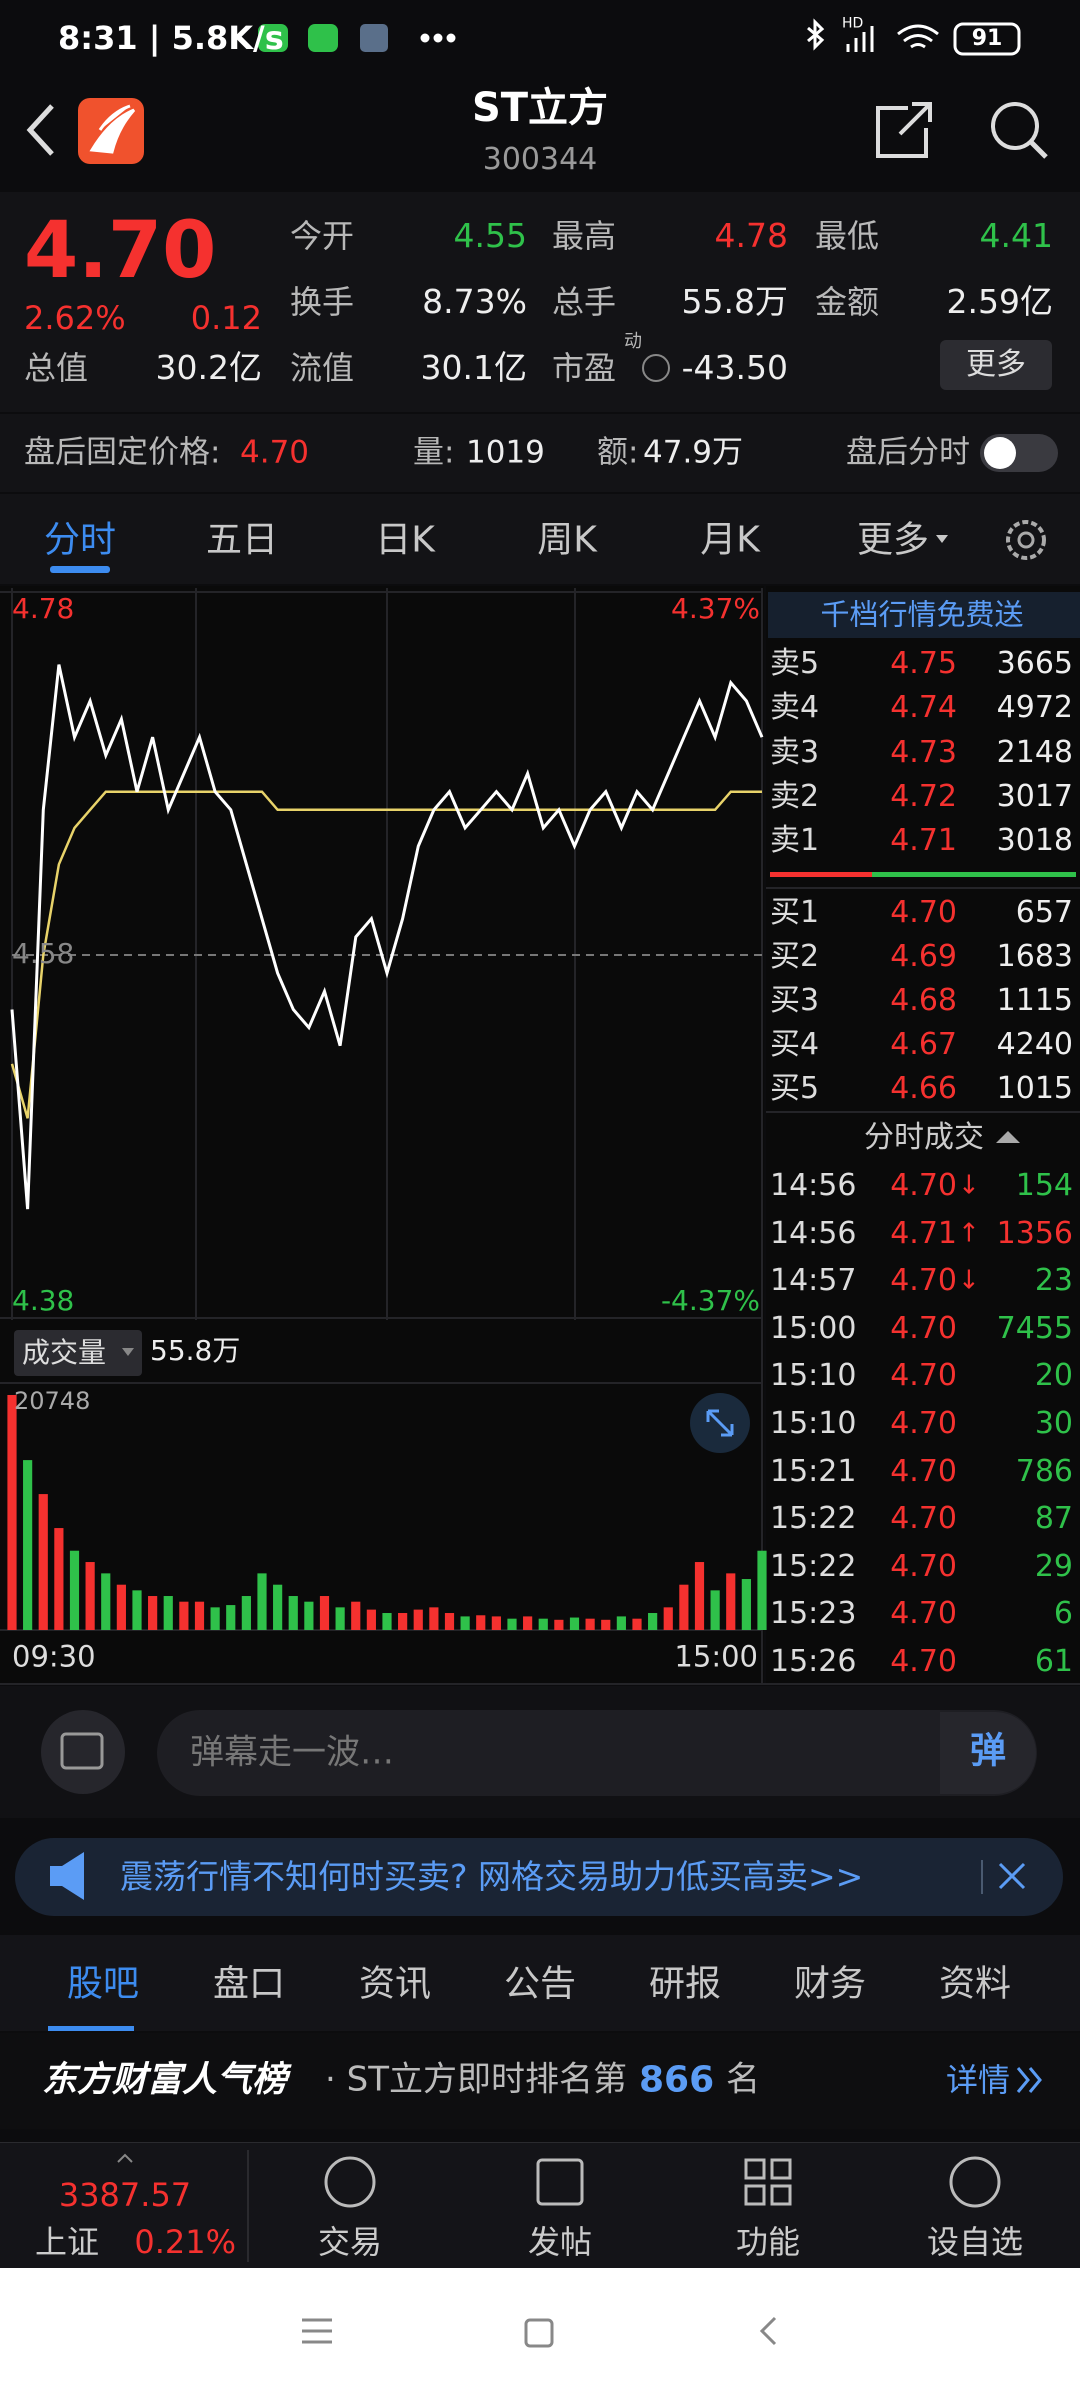 The height and width of the screenshot is (2400, 1080). What do you see at coordinates (43, 953) in the screenshot?
I see `y-tick-label: 4.58` at bounding box center [43, 953].